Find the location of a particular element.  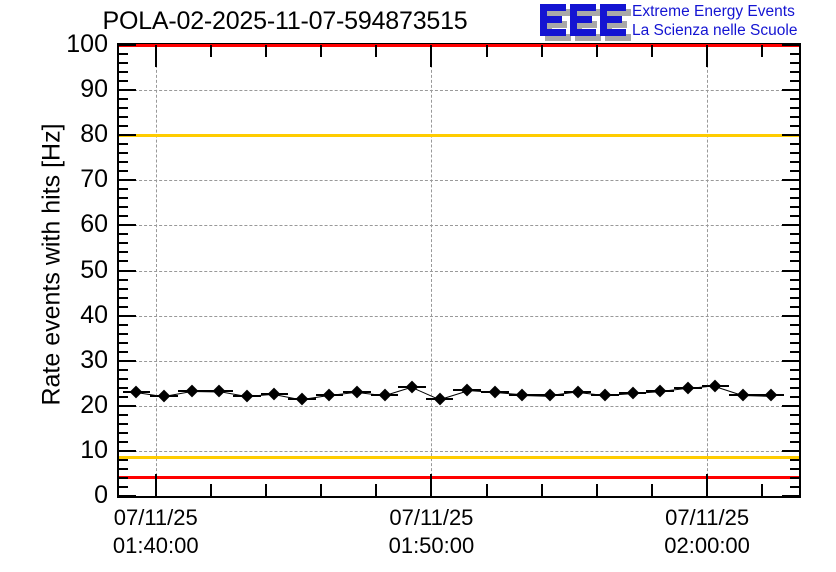

y-axis-tick-label: 90 is located at coordinates (94, 89).